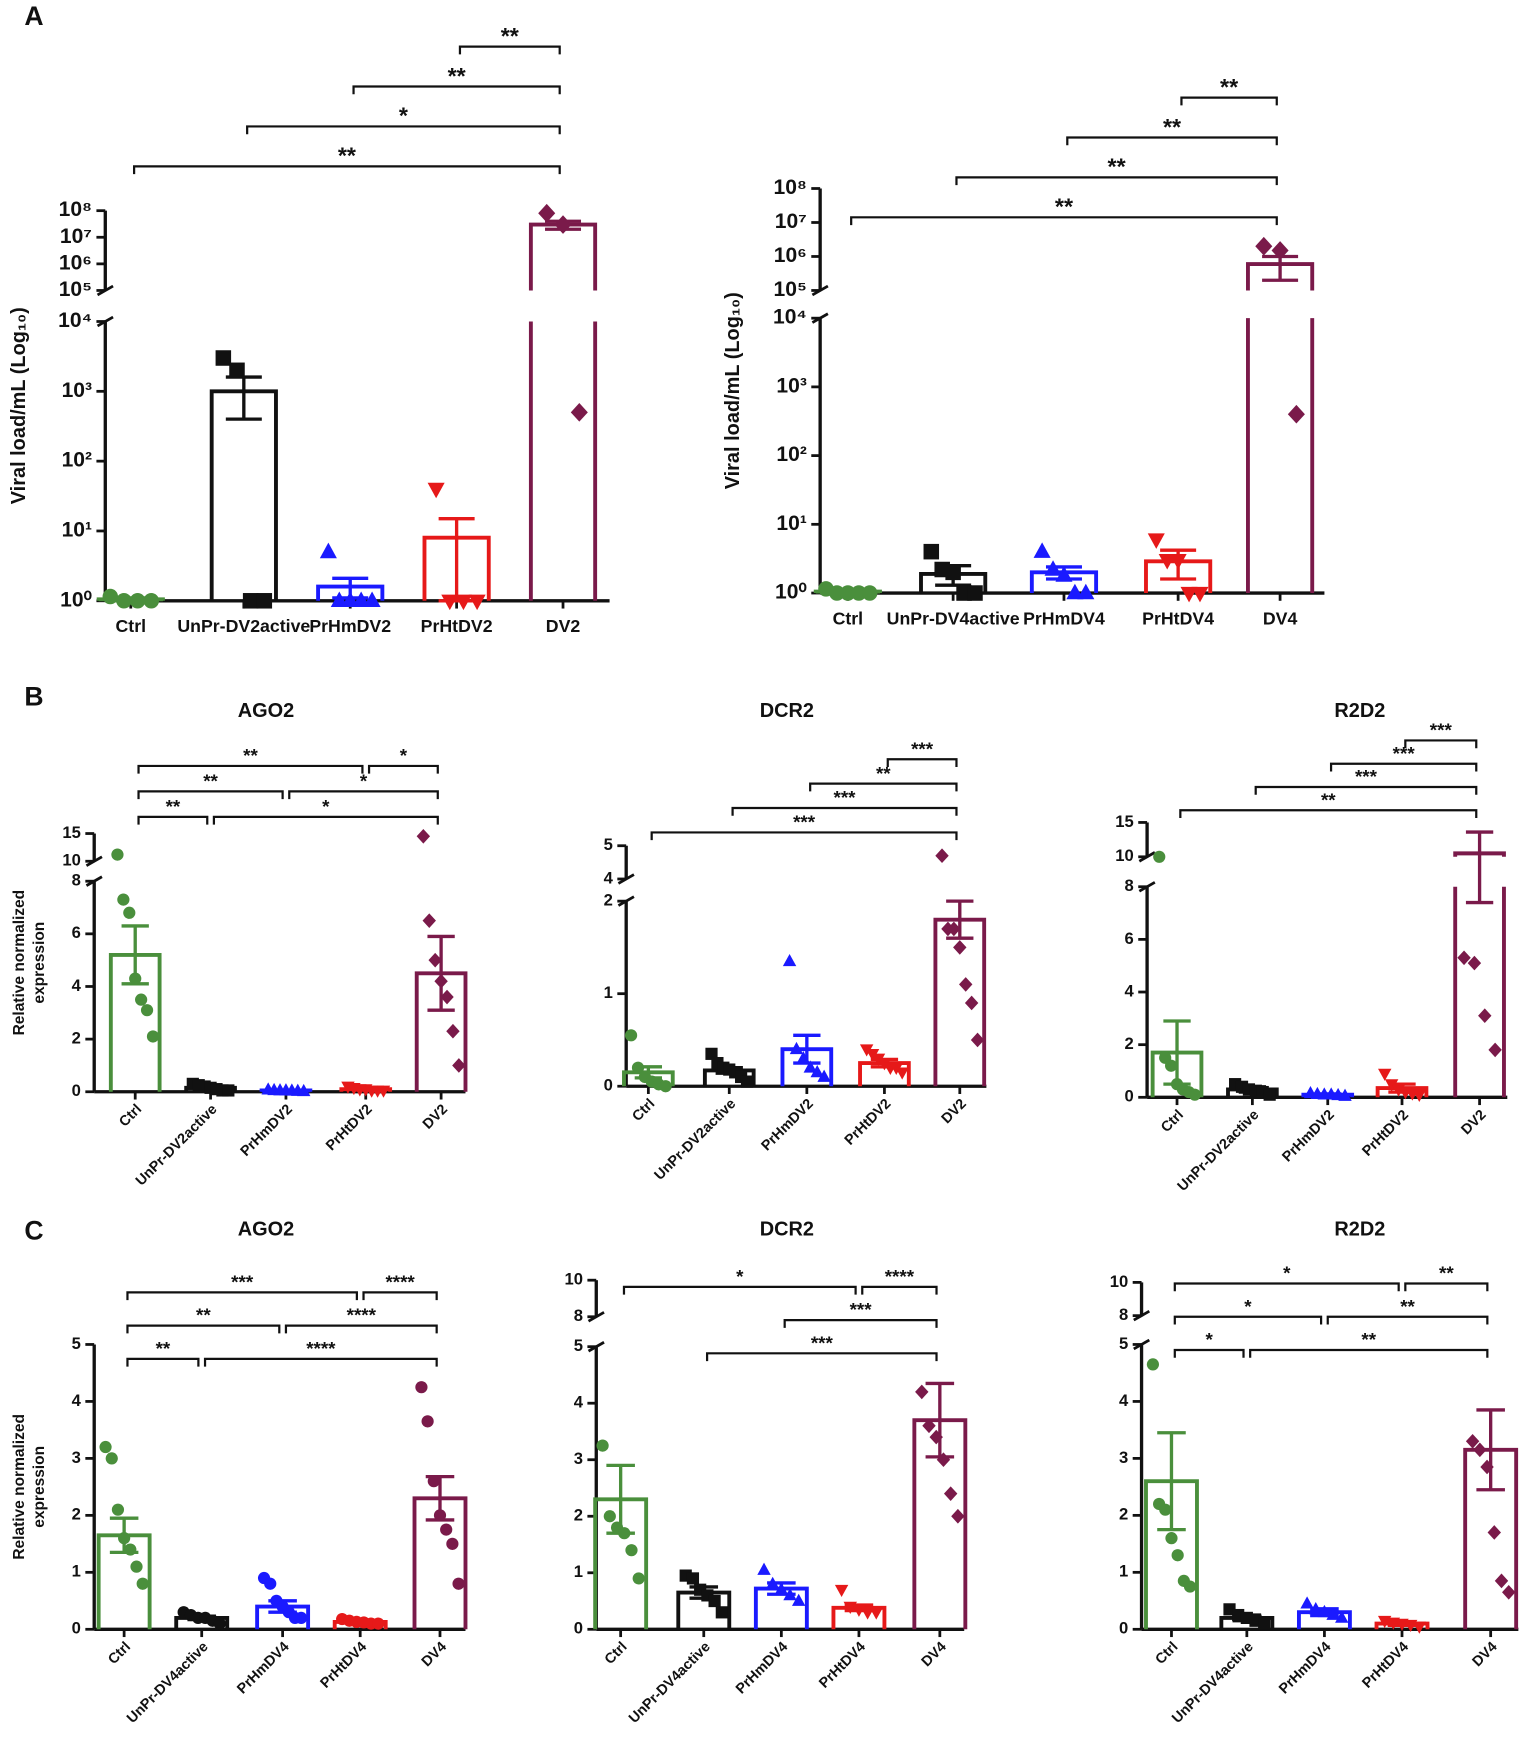  Describe the element at coordinates (696, 1140) in the screenshot. I see `x-tick-label: UnPr-DV2active` at that location.